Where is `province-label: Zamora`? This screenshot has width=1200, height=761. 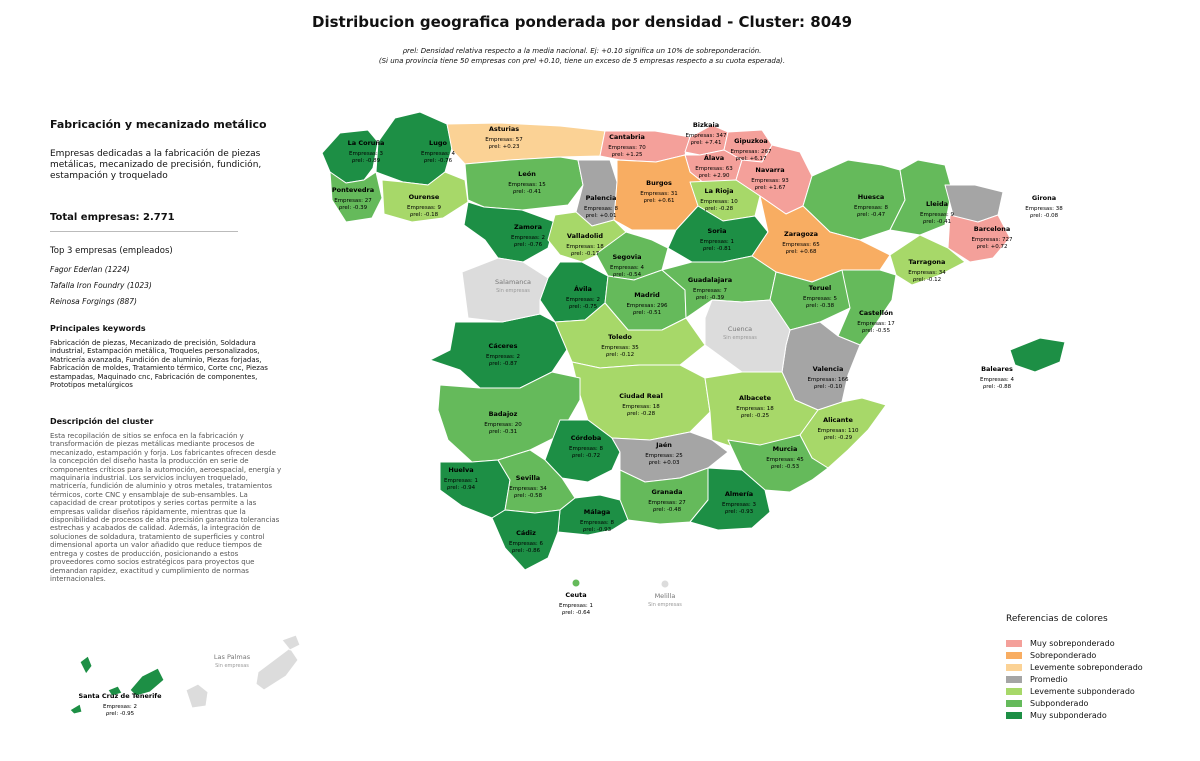 province-label: Zamora is located at coordinates (528, 227).